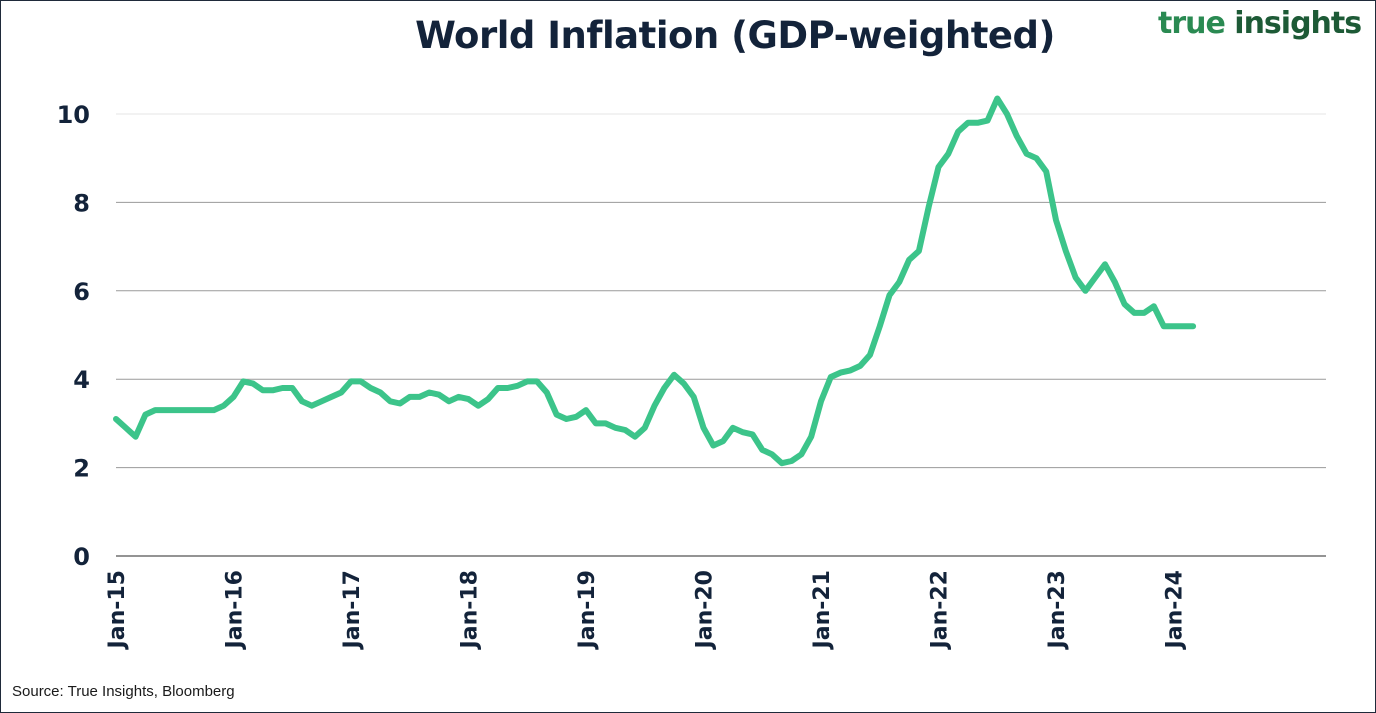  What do you see at coordinates (81, 380) in the screenshot?
I see `y-tick-label: 4` at bounding box center [81, 380].